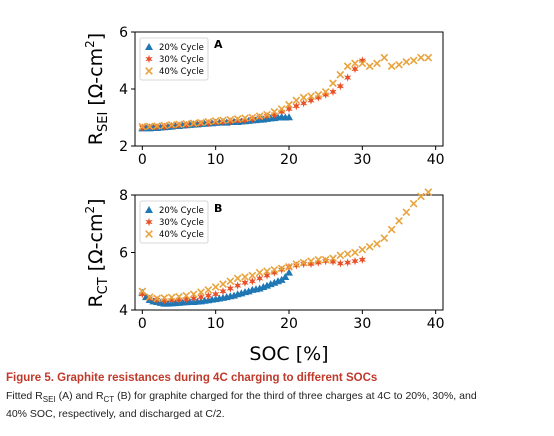  I want to click on y-tick-label: 6, so click(123, 254).